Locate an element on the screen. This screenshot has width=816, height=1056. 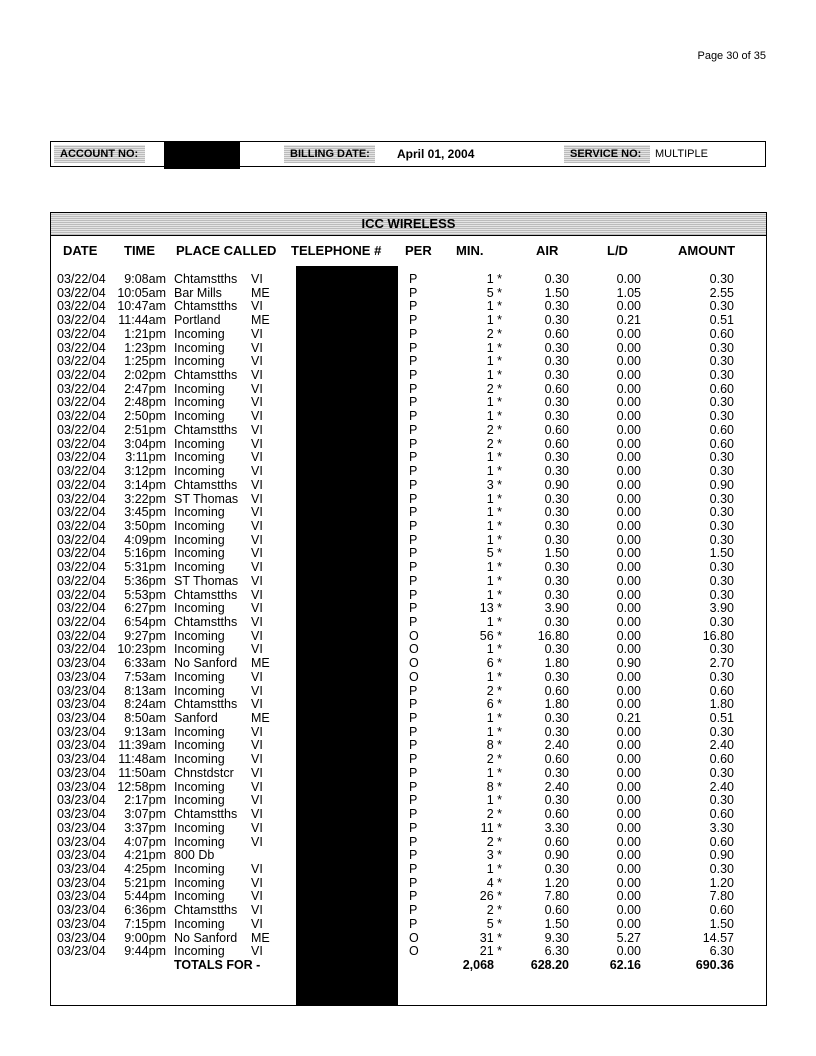
cell-air: 3.30 is located at coordinates (556, 827).